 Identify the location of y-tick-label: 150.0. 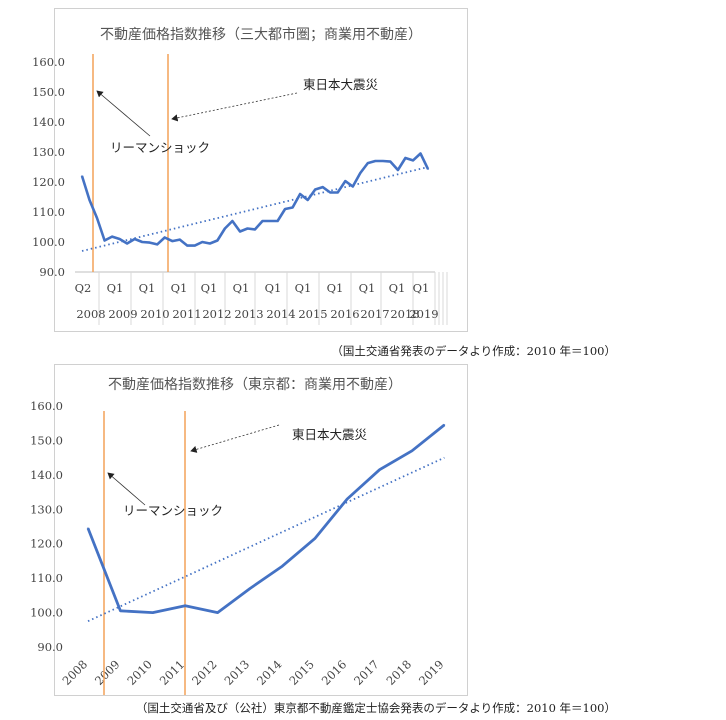
(48, 92).